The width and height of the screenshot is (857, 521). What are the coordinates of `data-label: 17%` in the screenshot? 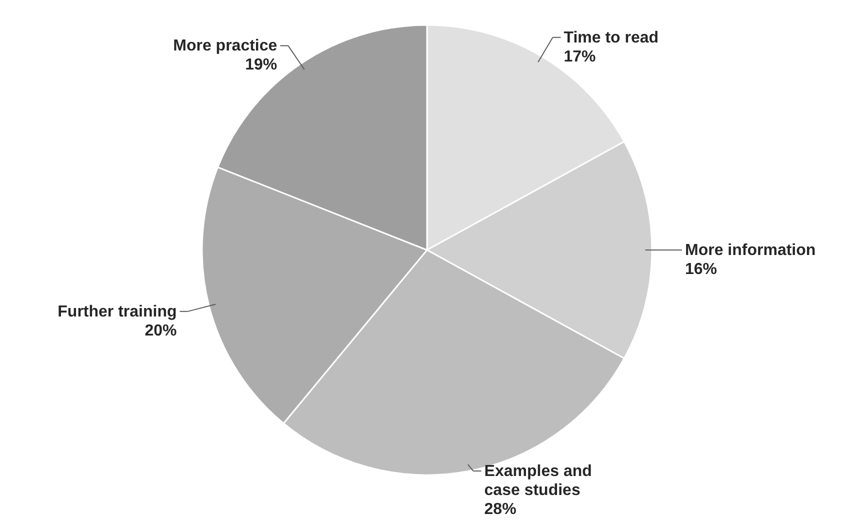 It's located at (580, 57).